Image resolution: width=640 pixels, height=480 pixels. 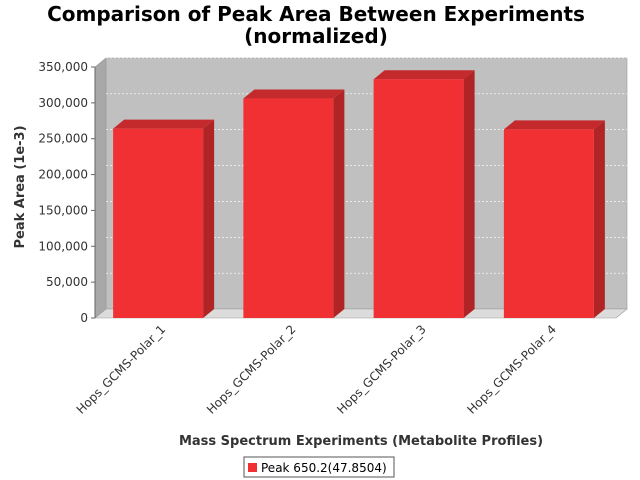 What do you see at coordinates (316, 36) in the screenshot?
I see `chart-subtitle: (normalized)` at bounding box center [316, 36].